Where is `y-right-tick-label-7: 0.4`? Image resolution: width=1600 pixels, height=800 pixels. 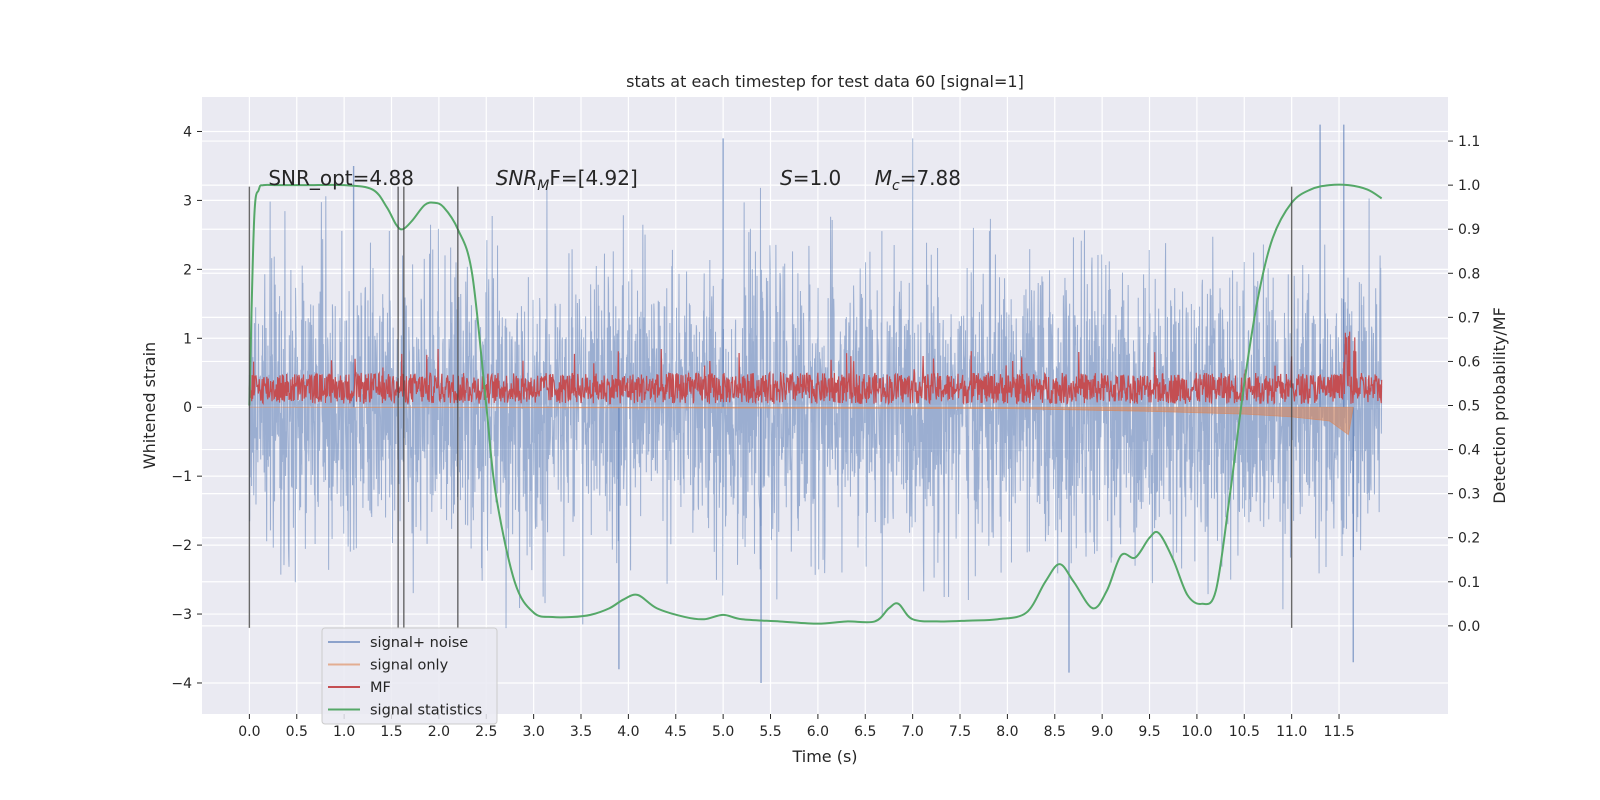 y-right-tick-label-7: 0.4 is located at coordinates (1469, 451).